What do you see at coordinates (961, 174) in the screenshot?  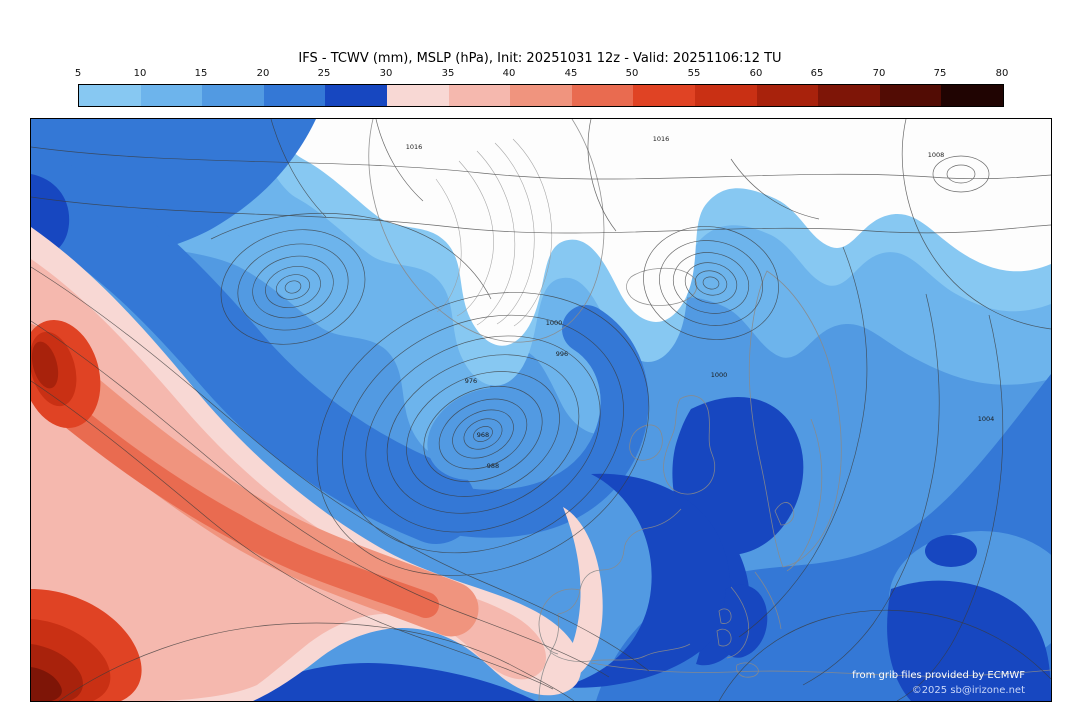 I see `high-isobars` at bounding box center [961, 174].